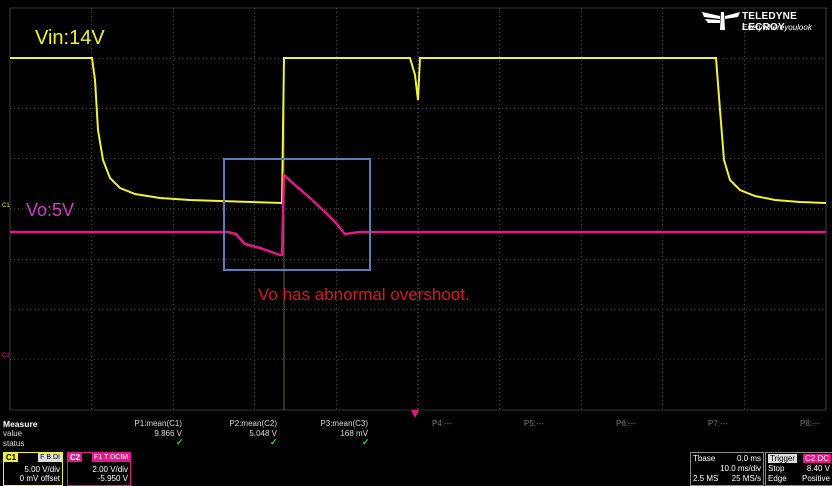 This screenshot has height=486, width=832. I want to click on channel-c2-descriptor: C2 F1 T DCIM 2.00 V/div -5.950 V, so click(99, 469).